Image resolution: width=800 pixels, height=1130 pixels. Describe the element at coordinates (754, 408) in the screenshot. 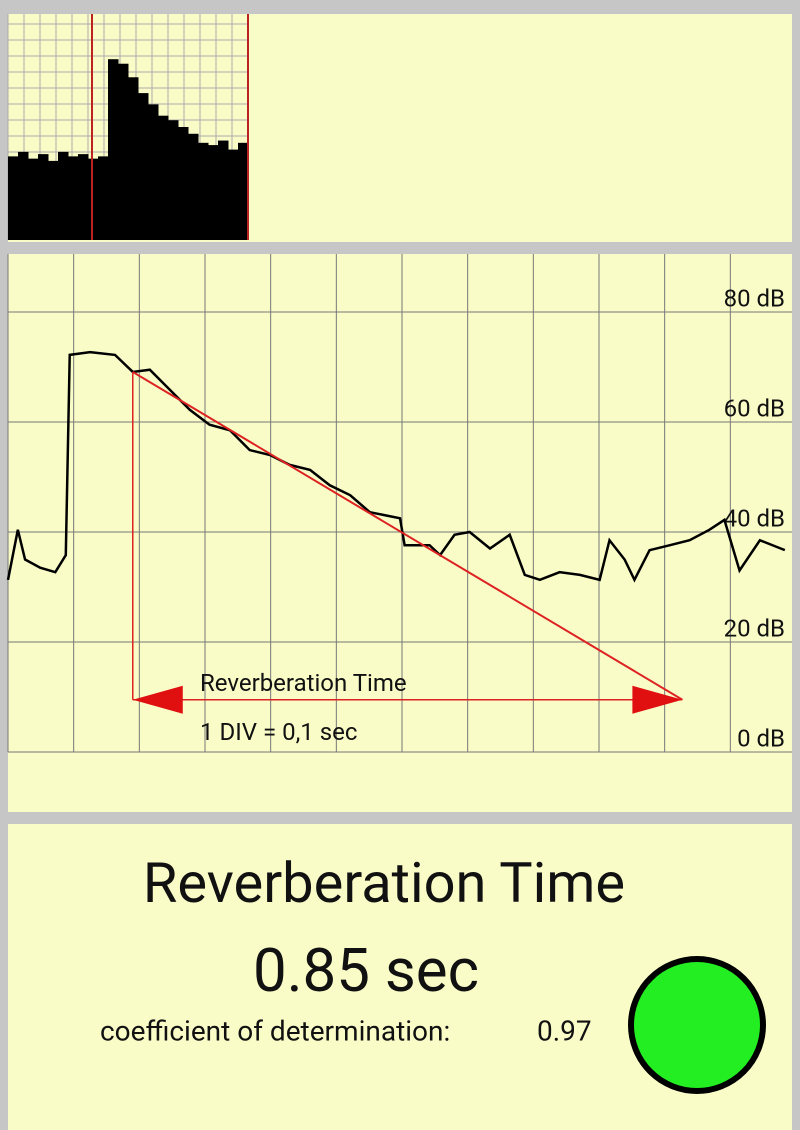

I see `y-tick-label: 60 dB` at that location.